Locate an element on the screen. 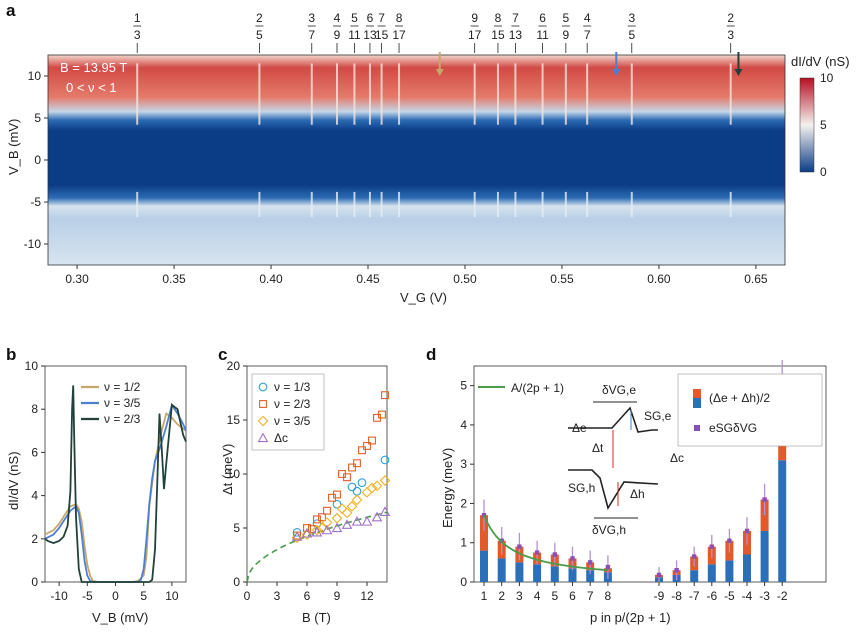  heatmap-x-tick-label: 0.50 is located at coordinates (465, 279).